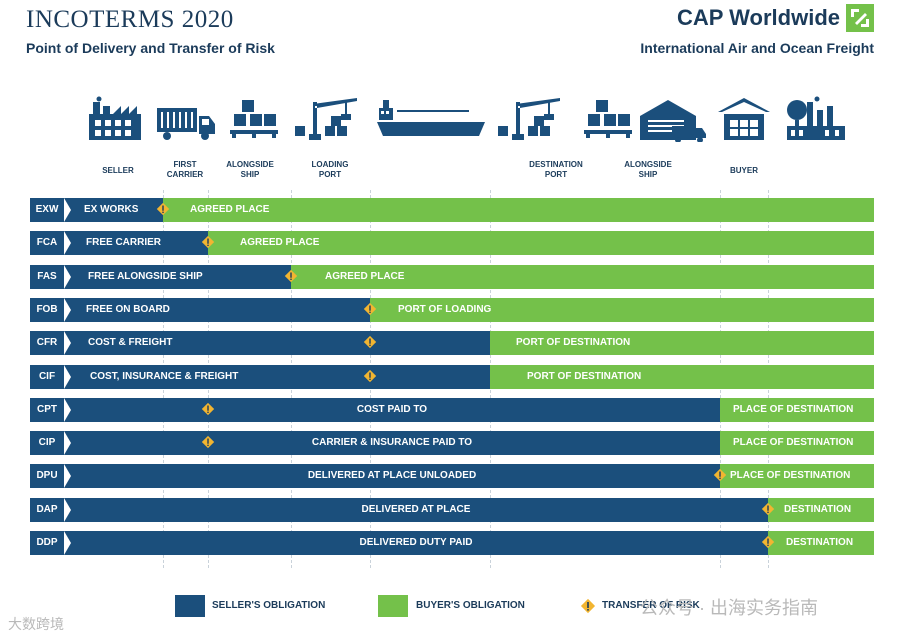 The image size is (900, 640). What do you see at coordinates (556, 169) in the screenshot?
I see `stage-label: DESTINATION PORT` at bounding box center [556, 169].